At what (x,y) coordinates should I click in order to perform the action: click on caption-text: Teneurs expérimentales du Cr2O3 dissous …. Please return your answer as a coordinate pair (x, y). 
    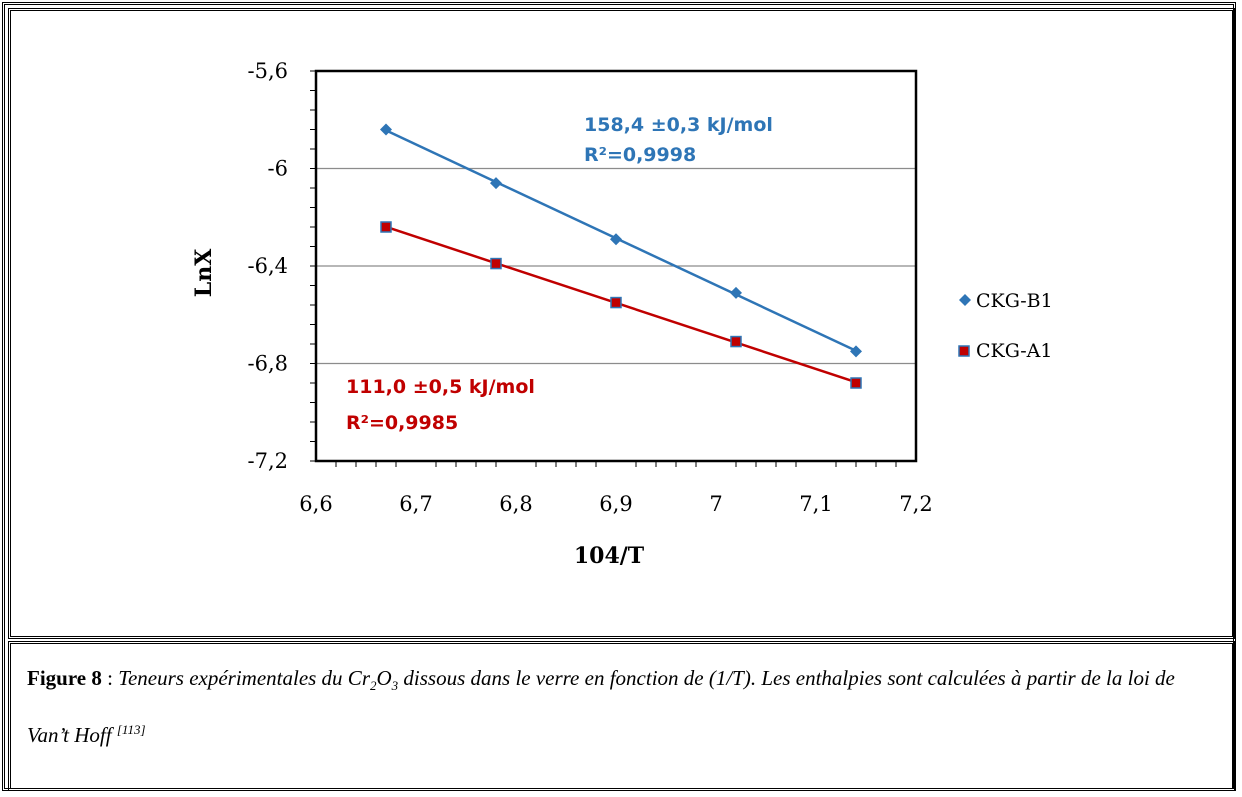
    Looking at the image, I should click on (601, 706).